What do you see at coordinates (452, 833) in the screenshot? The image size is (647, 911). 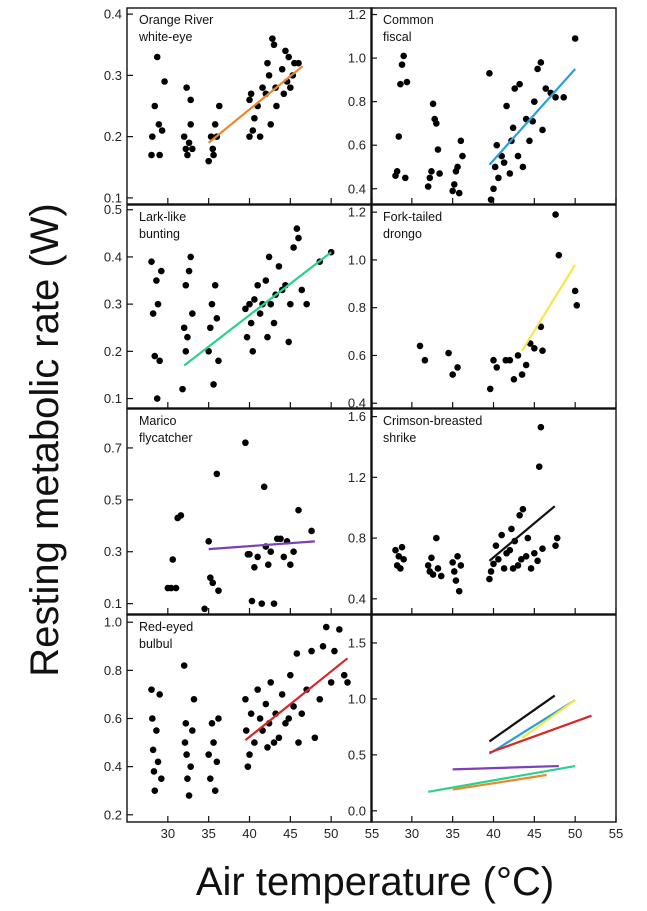 I see `x-tick-label: 35` at bounding box center [452, 833].